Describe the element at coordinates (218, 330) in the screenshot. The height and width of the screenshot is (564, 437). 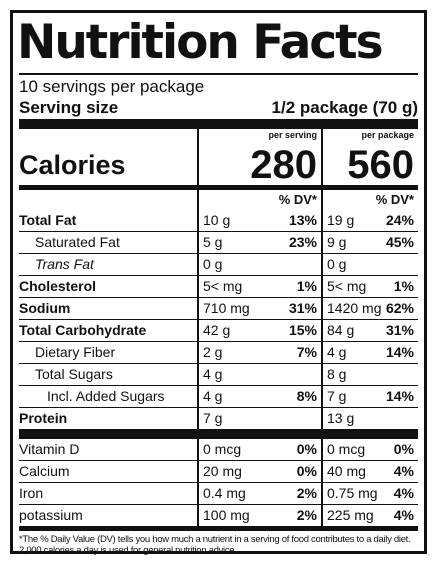
I see `nutrient-row: Total Carbohydrate 42 g 15% 84 g 31%` at that location.